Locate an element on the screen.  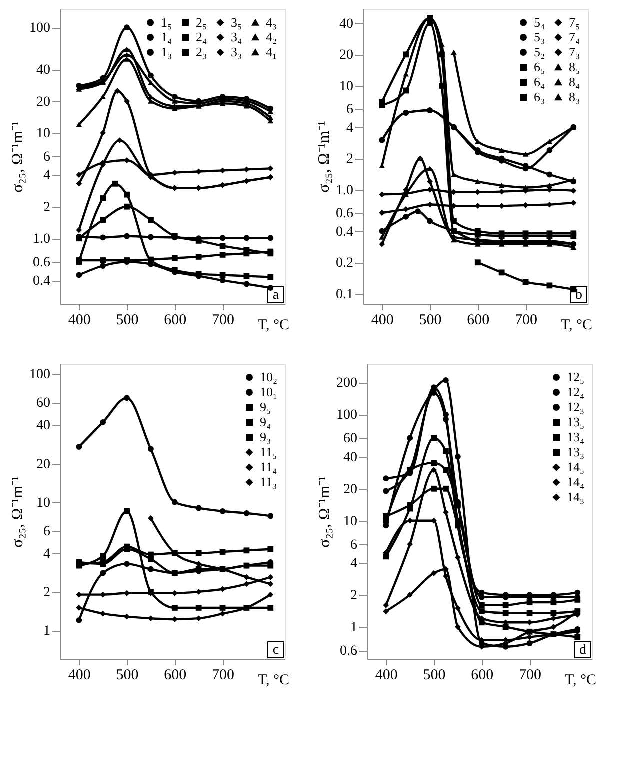
y-tick-label: 0.1 is located at coordinates (345, 294).